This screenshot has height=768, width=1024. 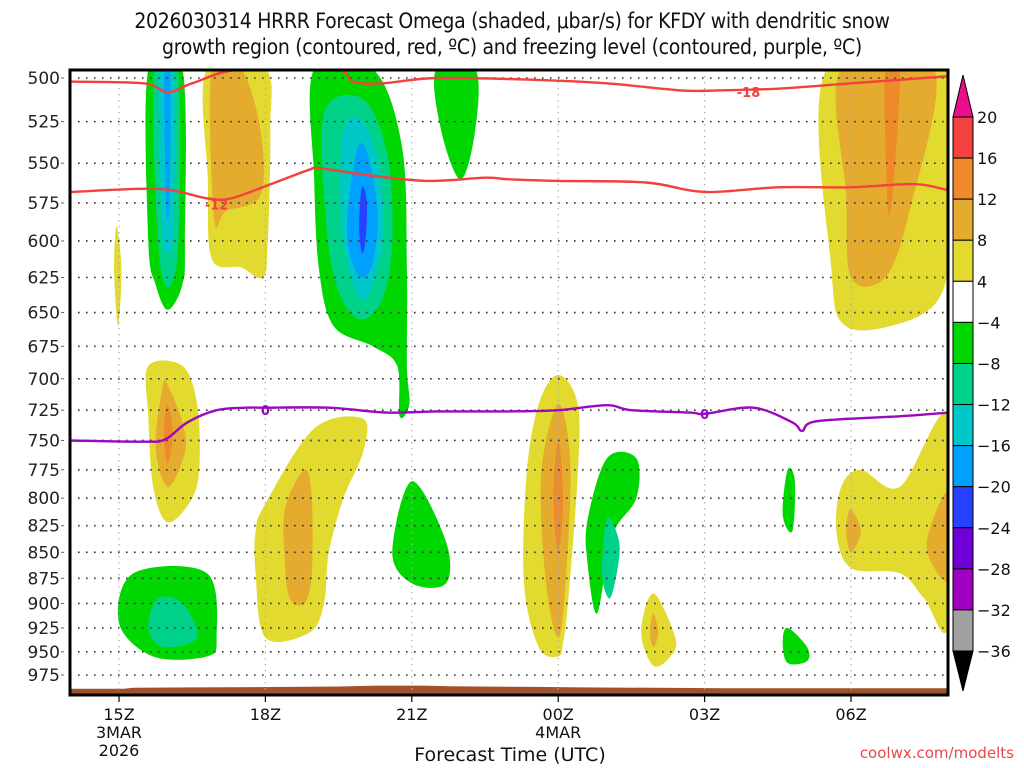 What do you see at coordinates (994, 651) in the screenshot?
I see `colorbar-label-13: −36` at bounding box center [994, 651].